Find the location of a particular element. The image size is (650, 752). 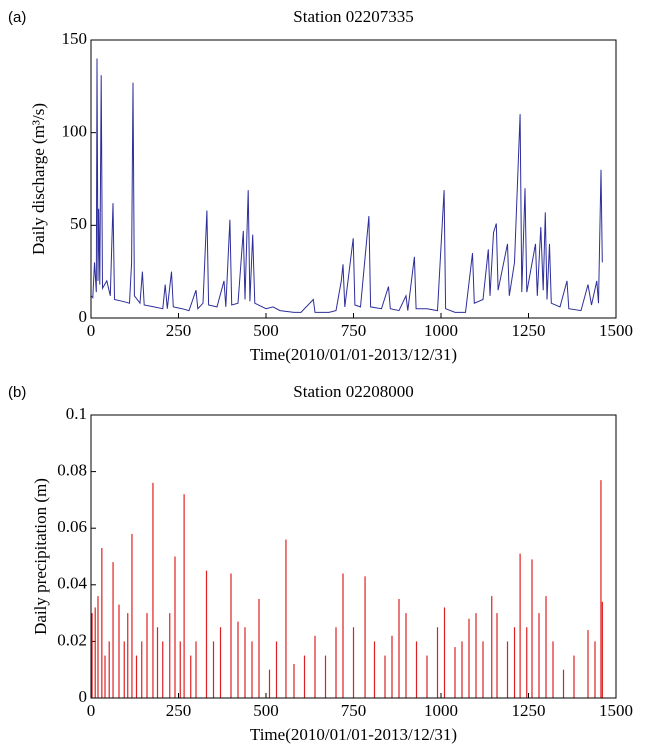

y-tick-label: 0.1 is located at coordinates (76, 413).